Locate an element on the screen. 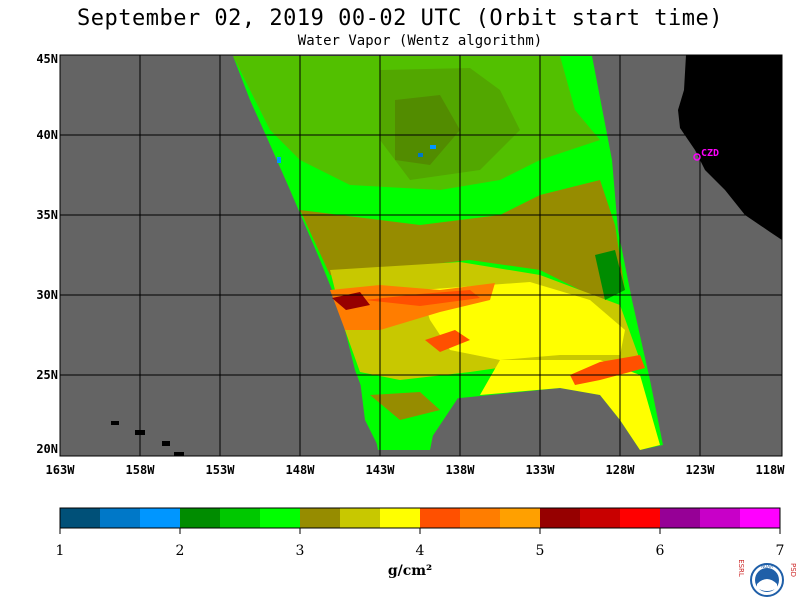  lat-label-30: 30N is located at coordinates (47, 295).